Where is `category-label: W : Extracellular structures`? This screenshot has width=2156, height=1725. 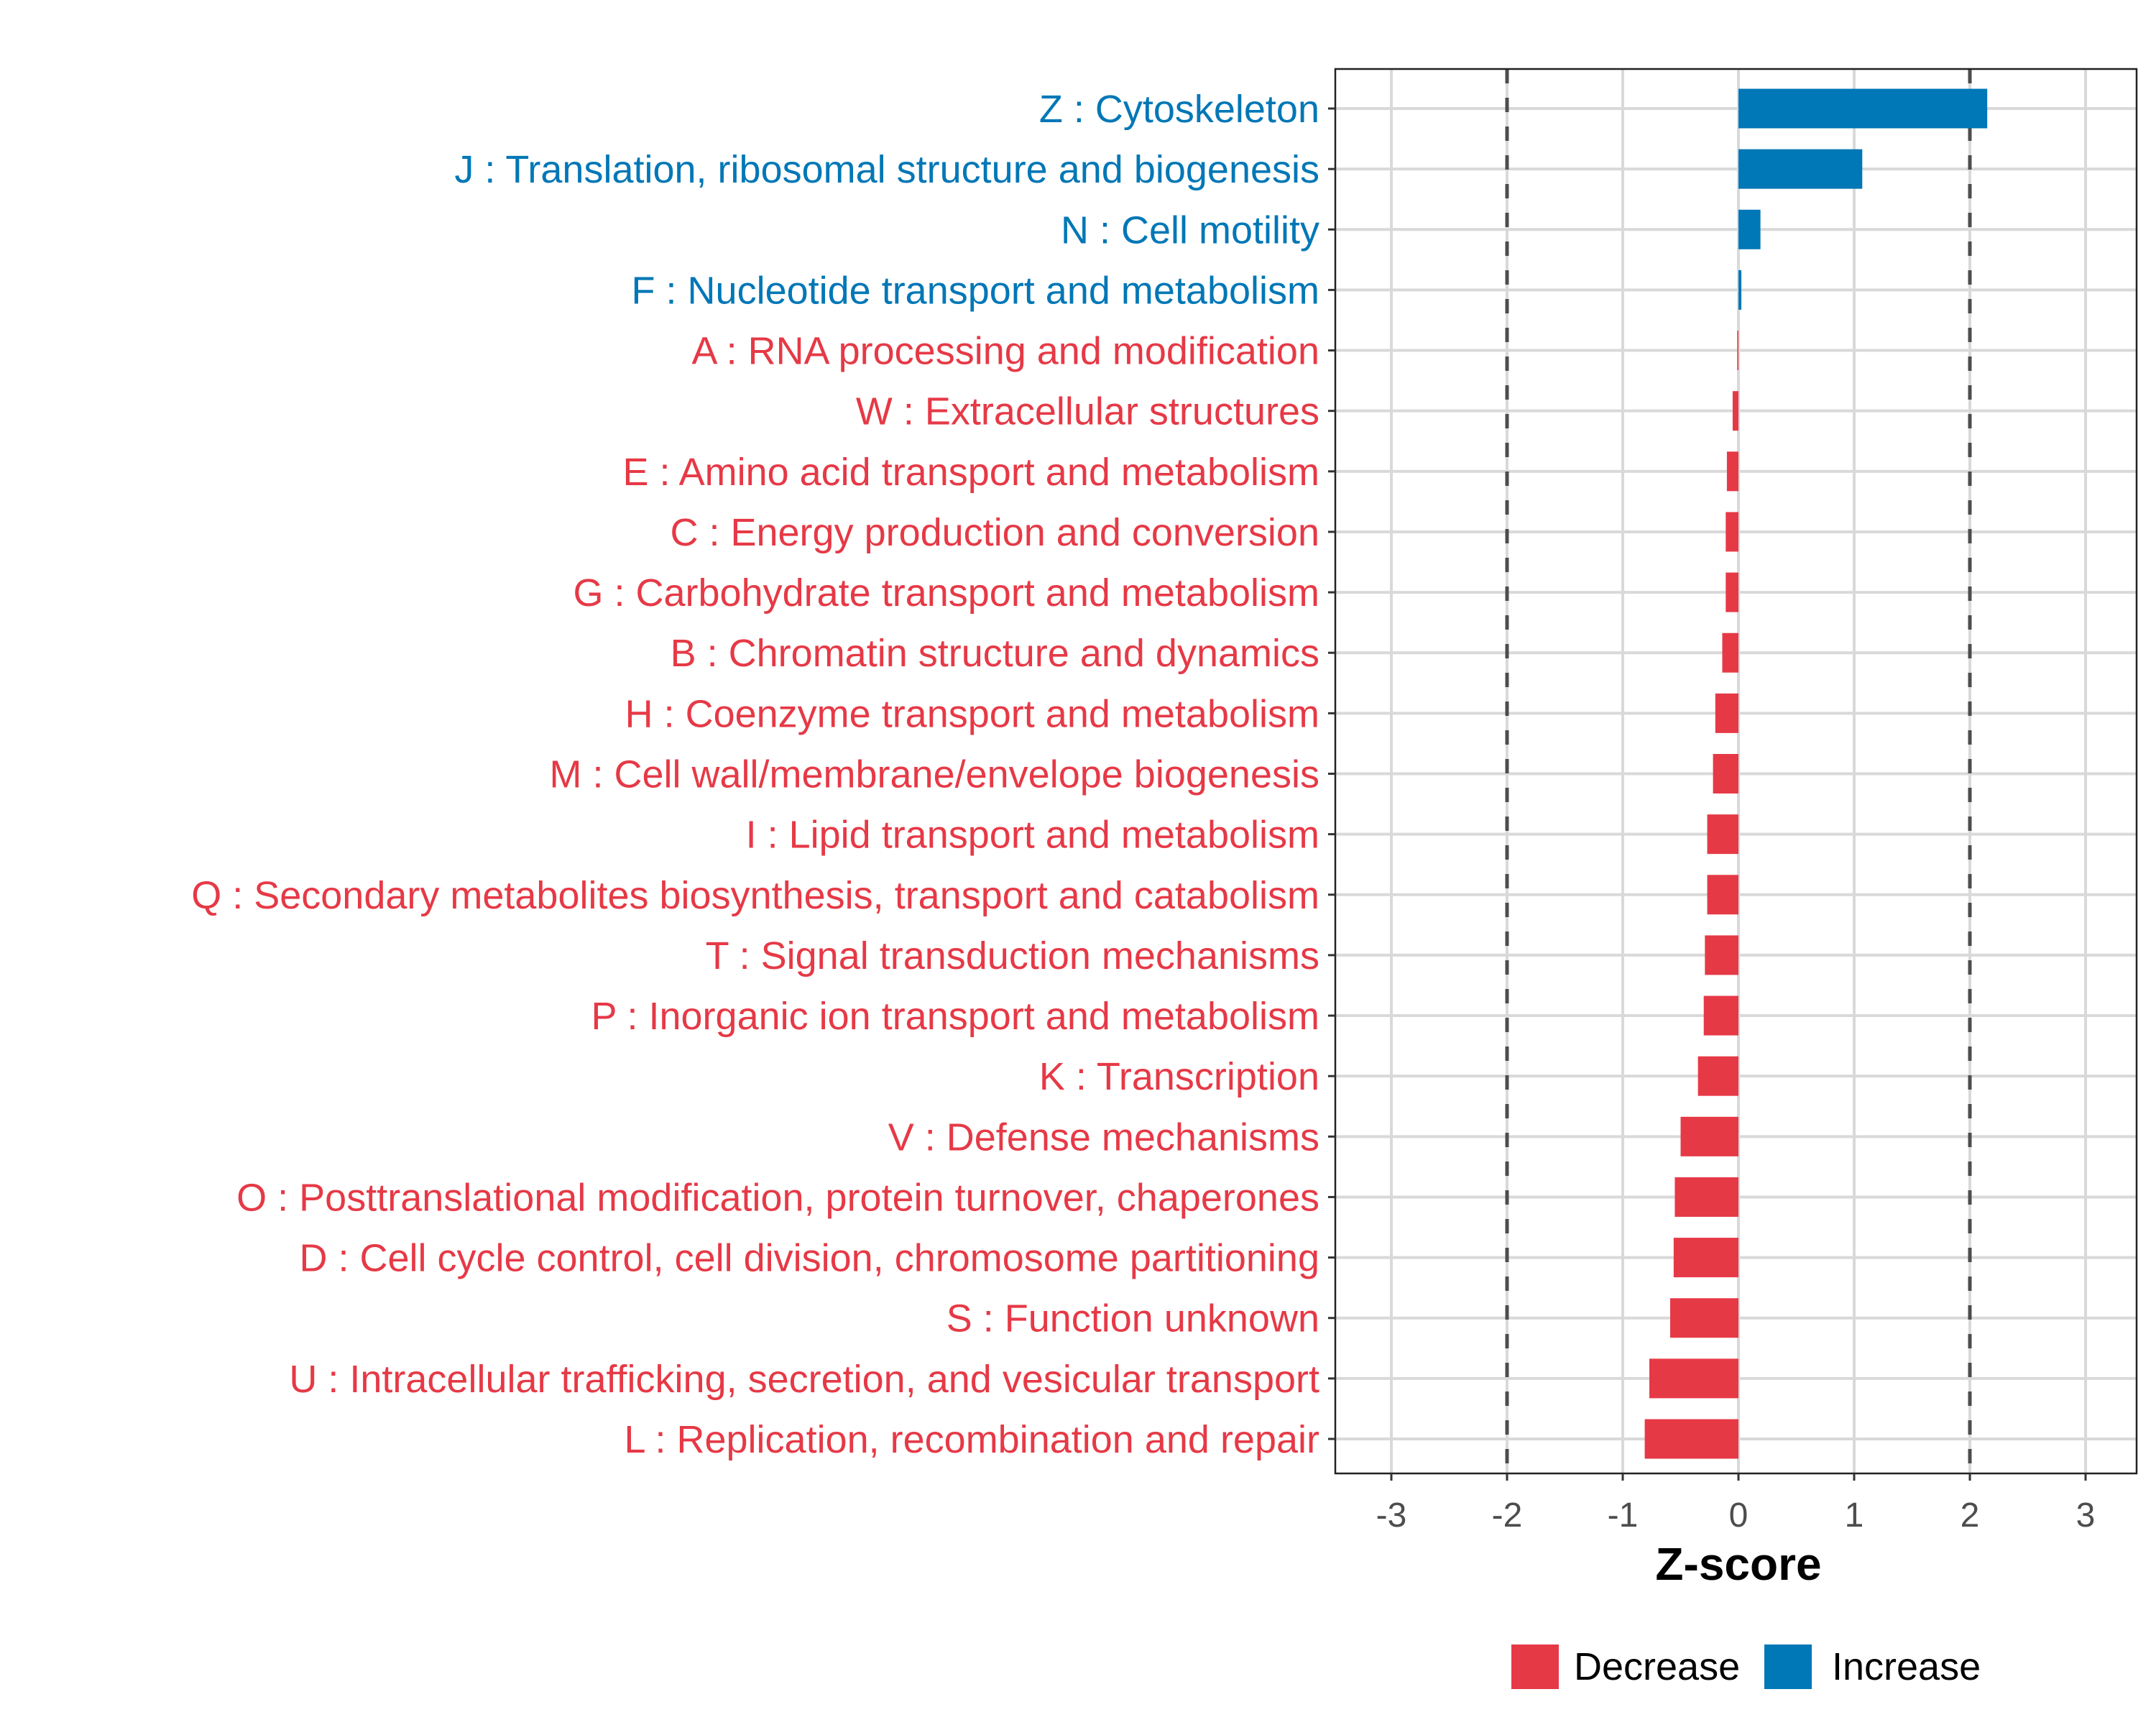 category-label: W : Extracellular structures is located at coordinates (1087, 411).